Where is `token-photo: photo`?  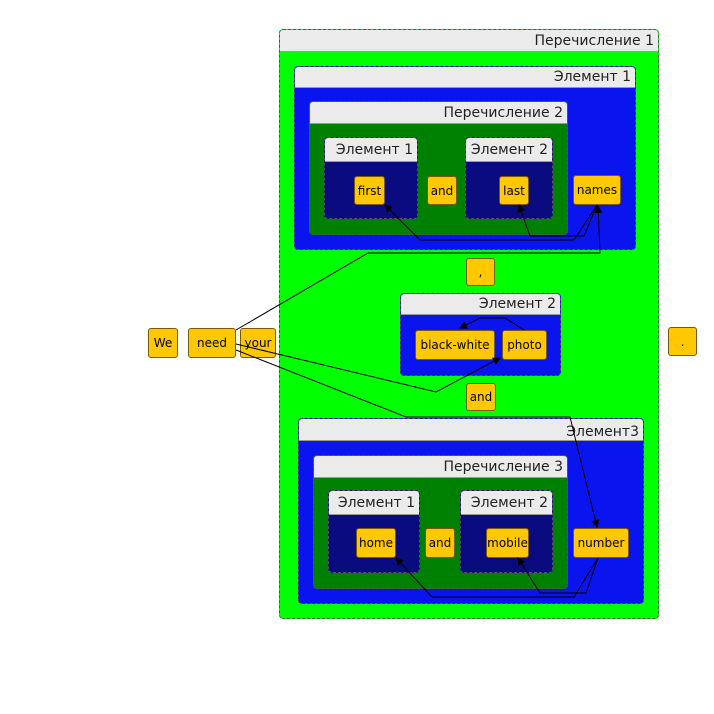 token-photo: photo is located at coordinates (524, 345).